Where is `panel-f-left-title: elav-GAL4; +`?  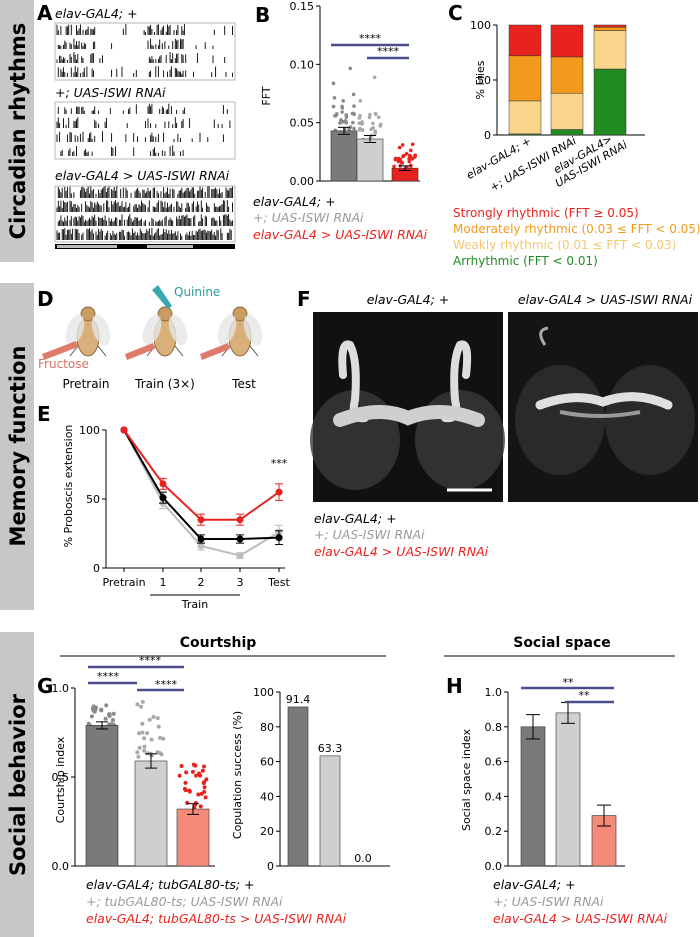 panel-f-left-title: elav-GAL4; + is located at coordinates (408, 299).